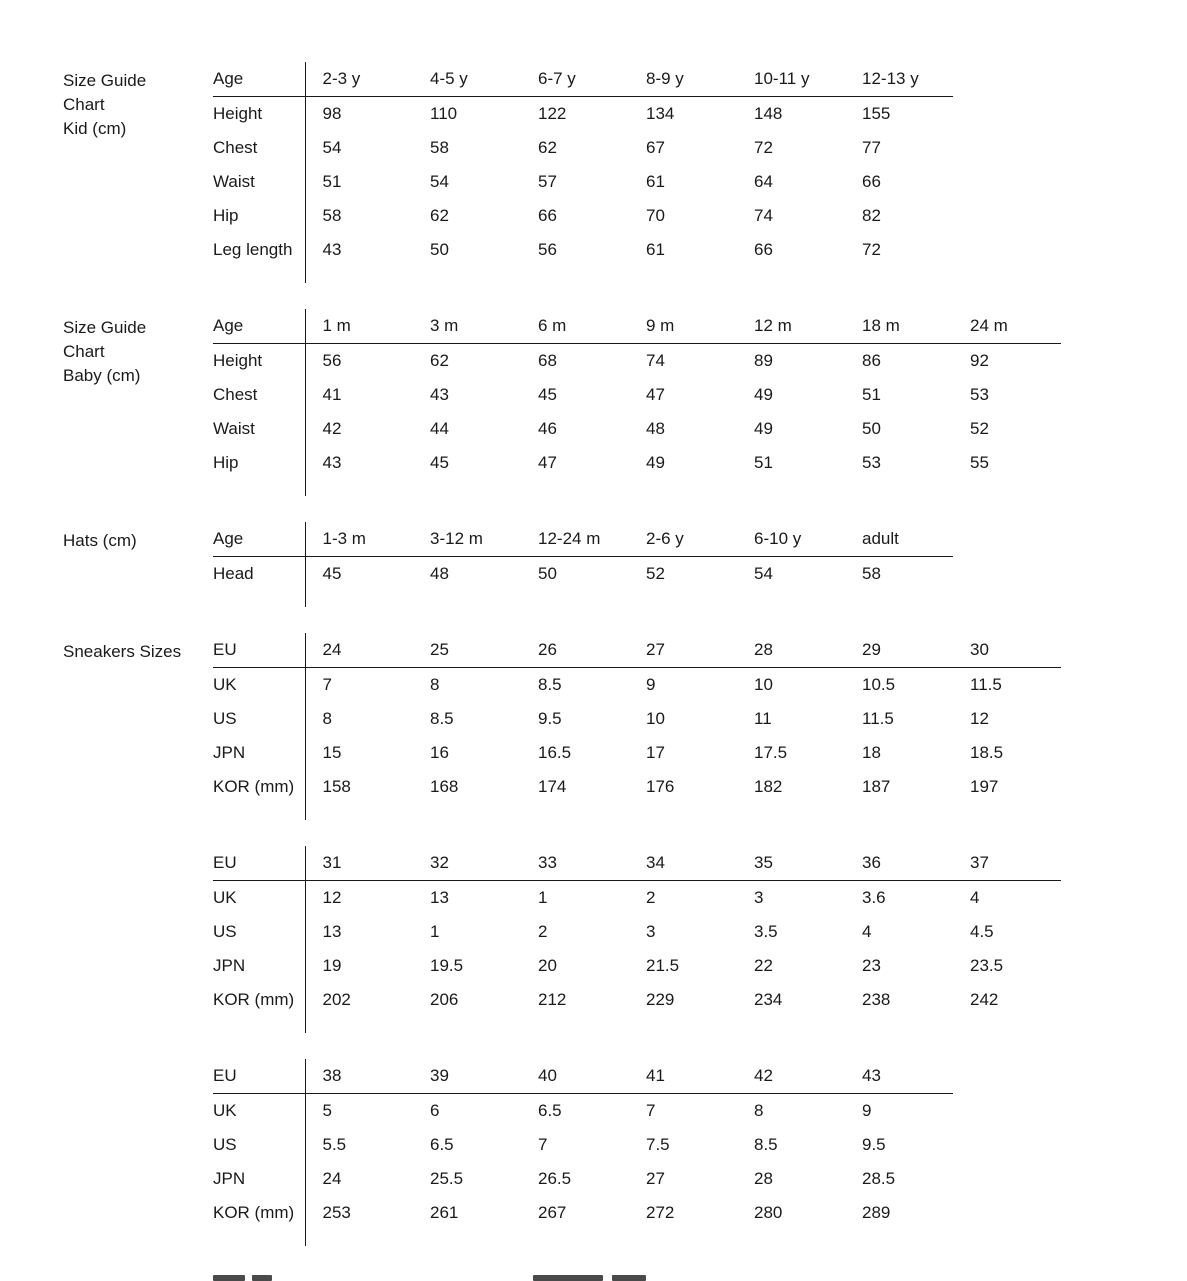  Describe the element at coordinates (102, 375) in the screenshot. I see `section-title-line: Baby (cm)` at that location.